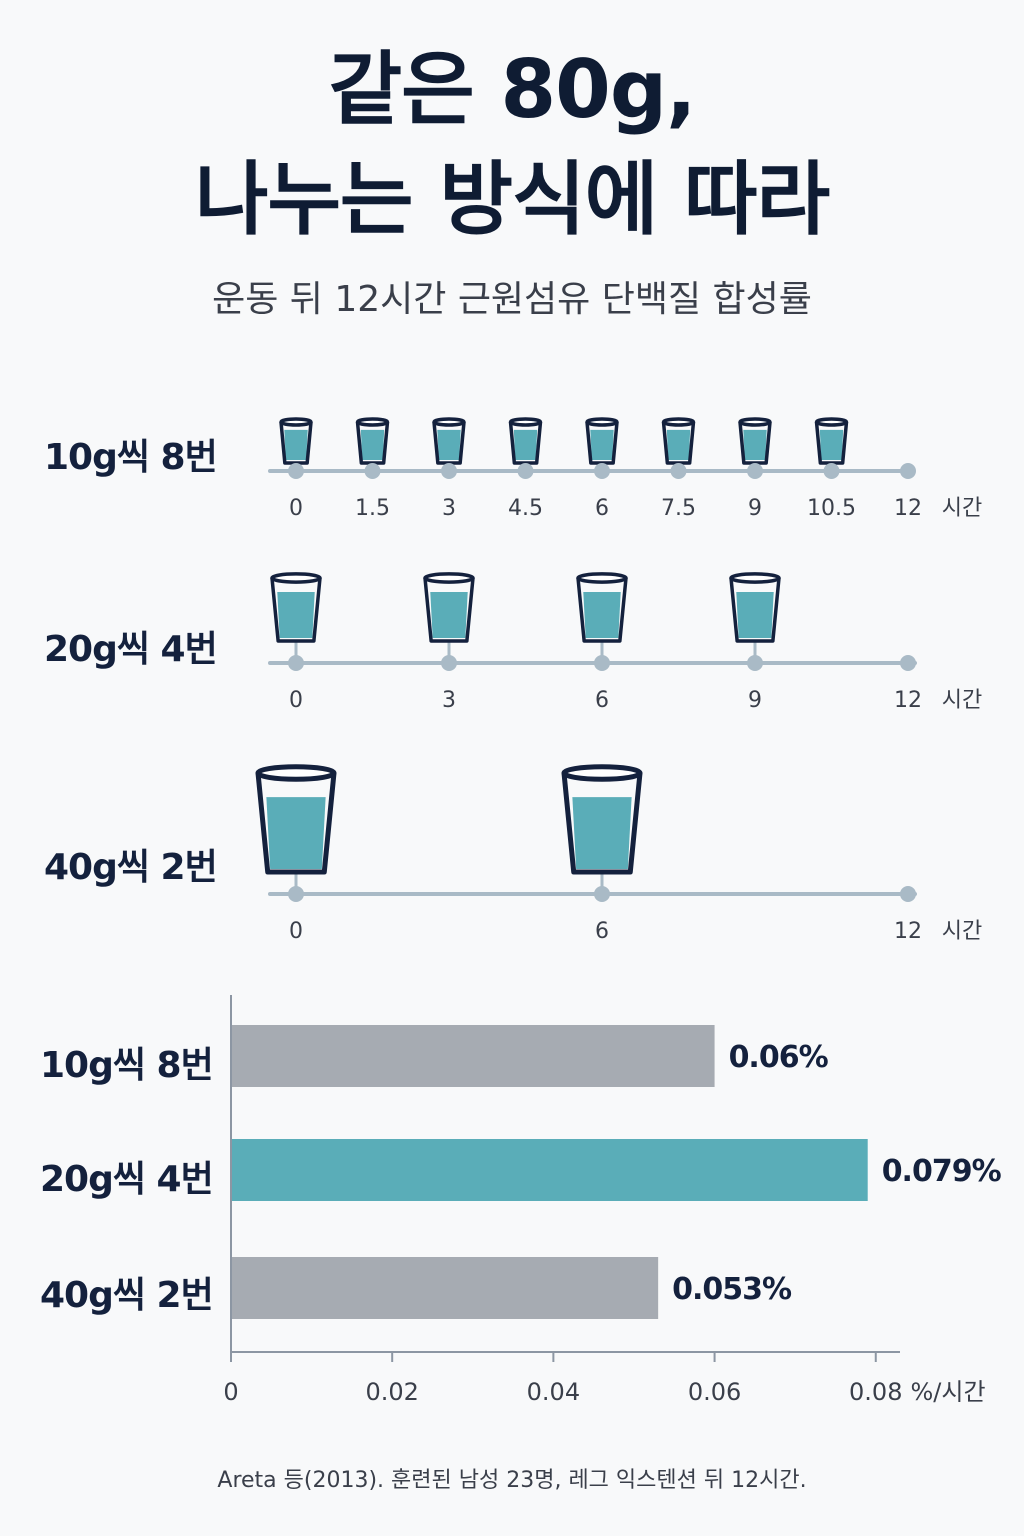 The height and width of the screenshot is (1536, 1024). Describe the element at coordinates (525, 508) in the screenshot. I see `timeline-tick-label: 4.5` at that location.